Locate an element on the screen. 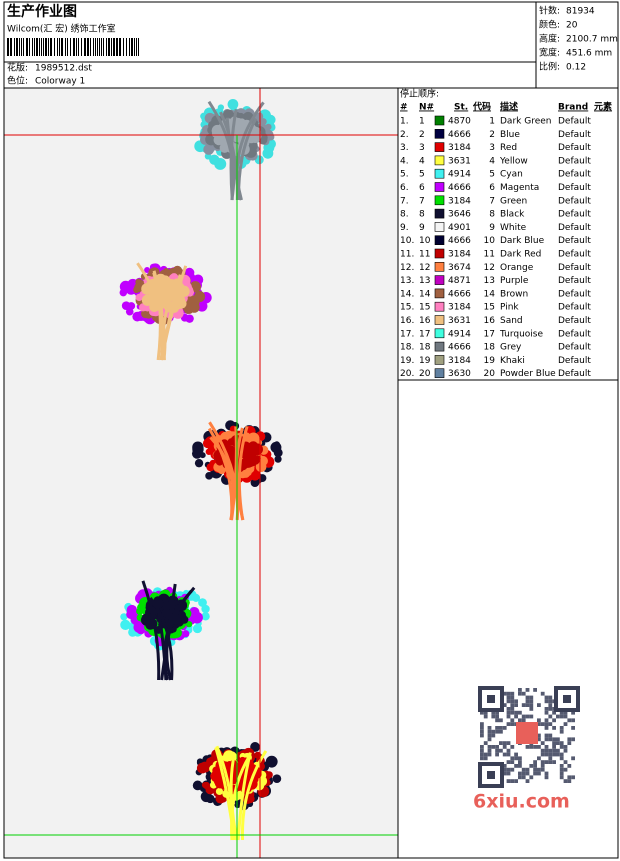 The height and width of the screenshot is (861, 620). column-header: Brand is located at coordinates (573, 108).